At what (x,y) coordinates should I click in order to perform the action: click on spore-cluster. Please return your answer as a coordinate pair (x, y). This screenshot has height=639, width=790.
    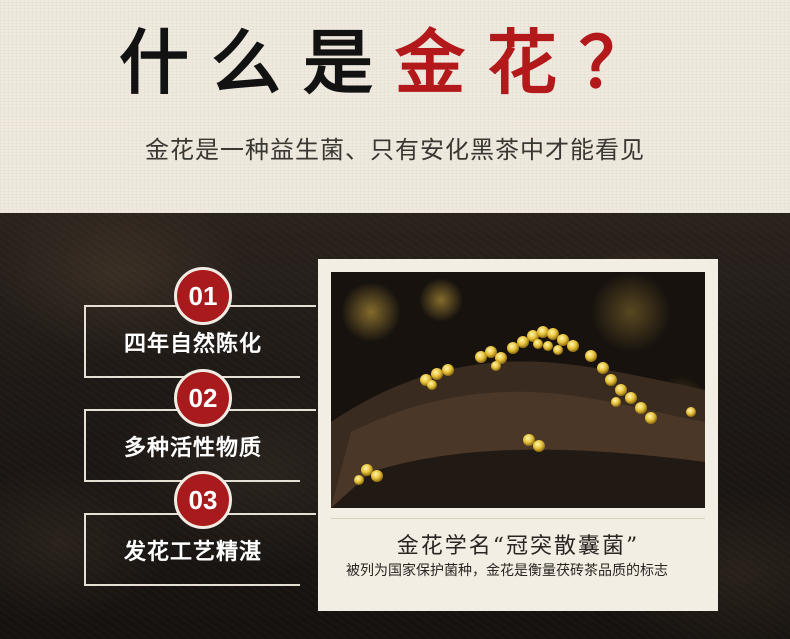
    Looking at the image, I should click on (525, 405).